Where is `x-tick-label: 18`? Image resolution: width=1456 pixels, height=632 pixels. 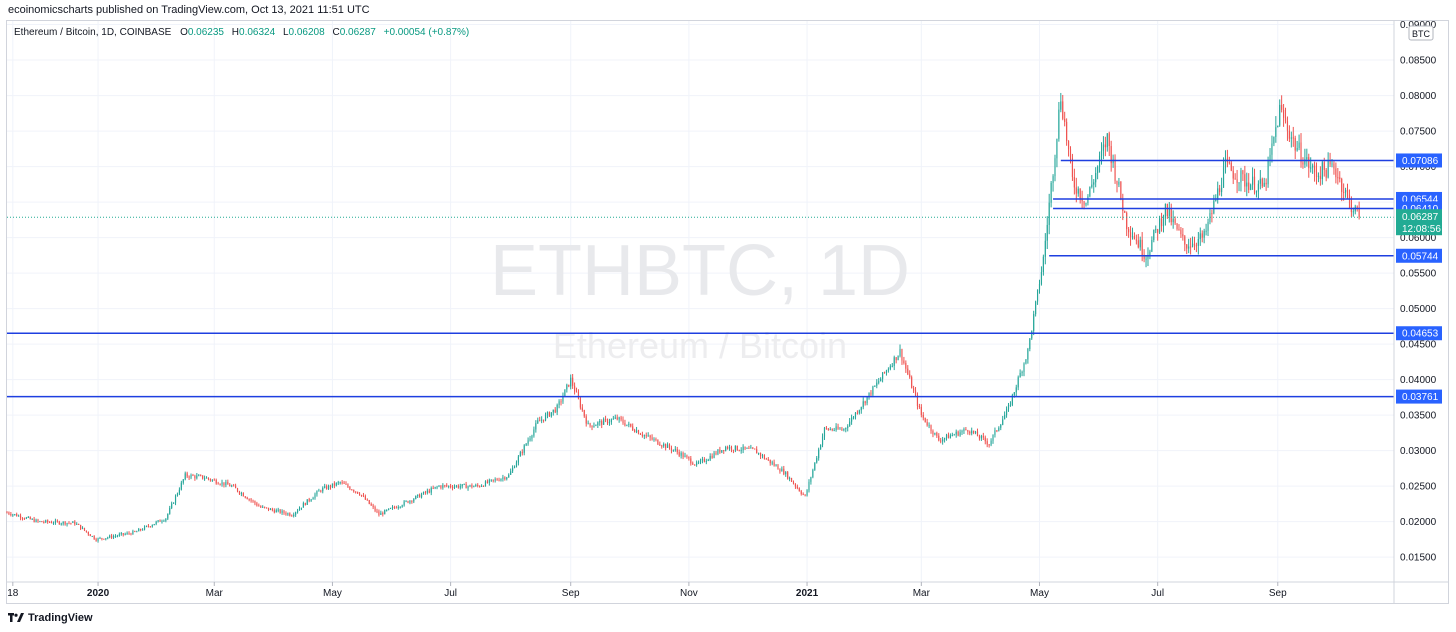
x-tick-label: 18 is located at coordinates (13, 593).